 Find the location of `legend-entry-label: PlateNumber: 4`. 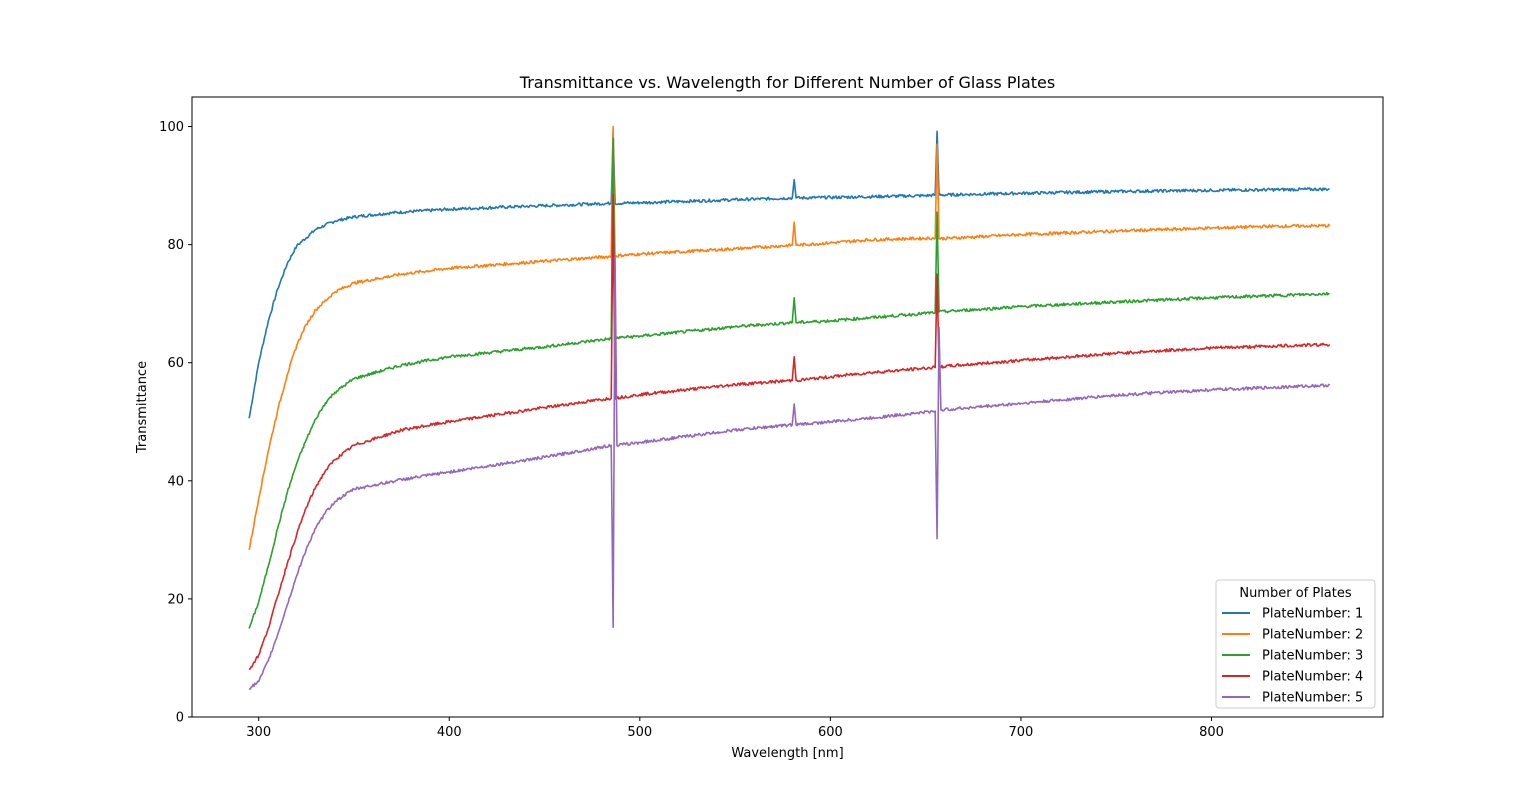

legend-entry-label: PlateNumber: 4 is located at coordinates (1312, 677).